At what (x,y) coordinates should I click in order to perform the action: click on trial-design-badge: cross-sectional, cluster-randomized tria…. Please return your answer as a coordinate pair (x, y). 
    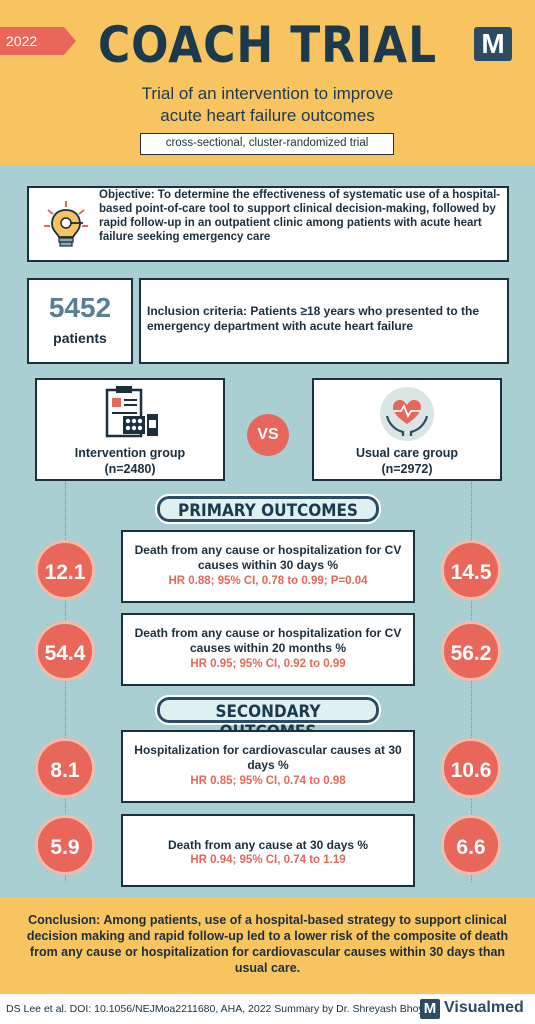
    Looking at the image, I should click on (267, 144).